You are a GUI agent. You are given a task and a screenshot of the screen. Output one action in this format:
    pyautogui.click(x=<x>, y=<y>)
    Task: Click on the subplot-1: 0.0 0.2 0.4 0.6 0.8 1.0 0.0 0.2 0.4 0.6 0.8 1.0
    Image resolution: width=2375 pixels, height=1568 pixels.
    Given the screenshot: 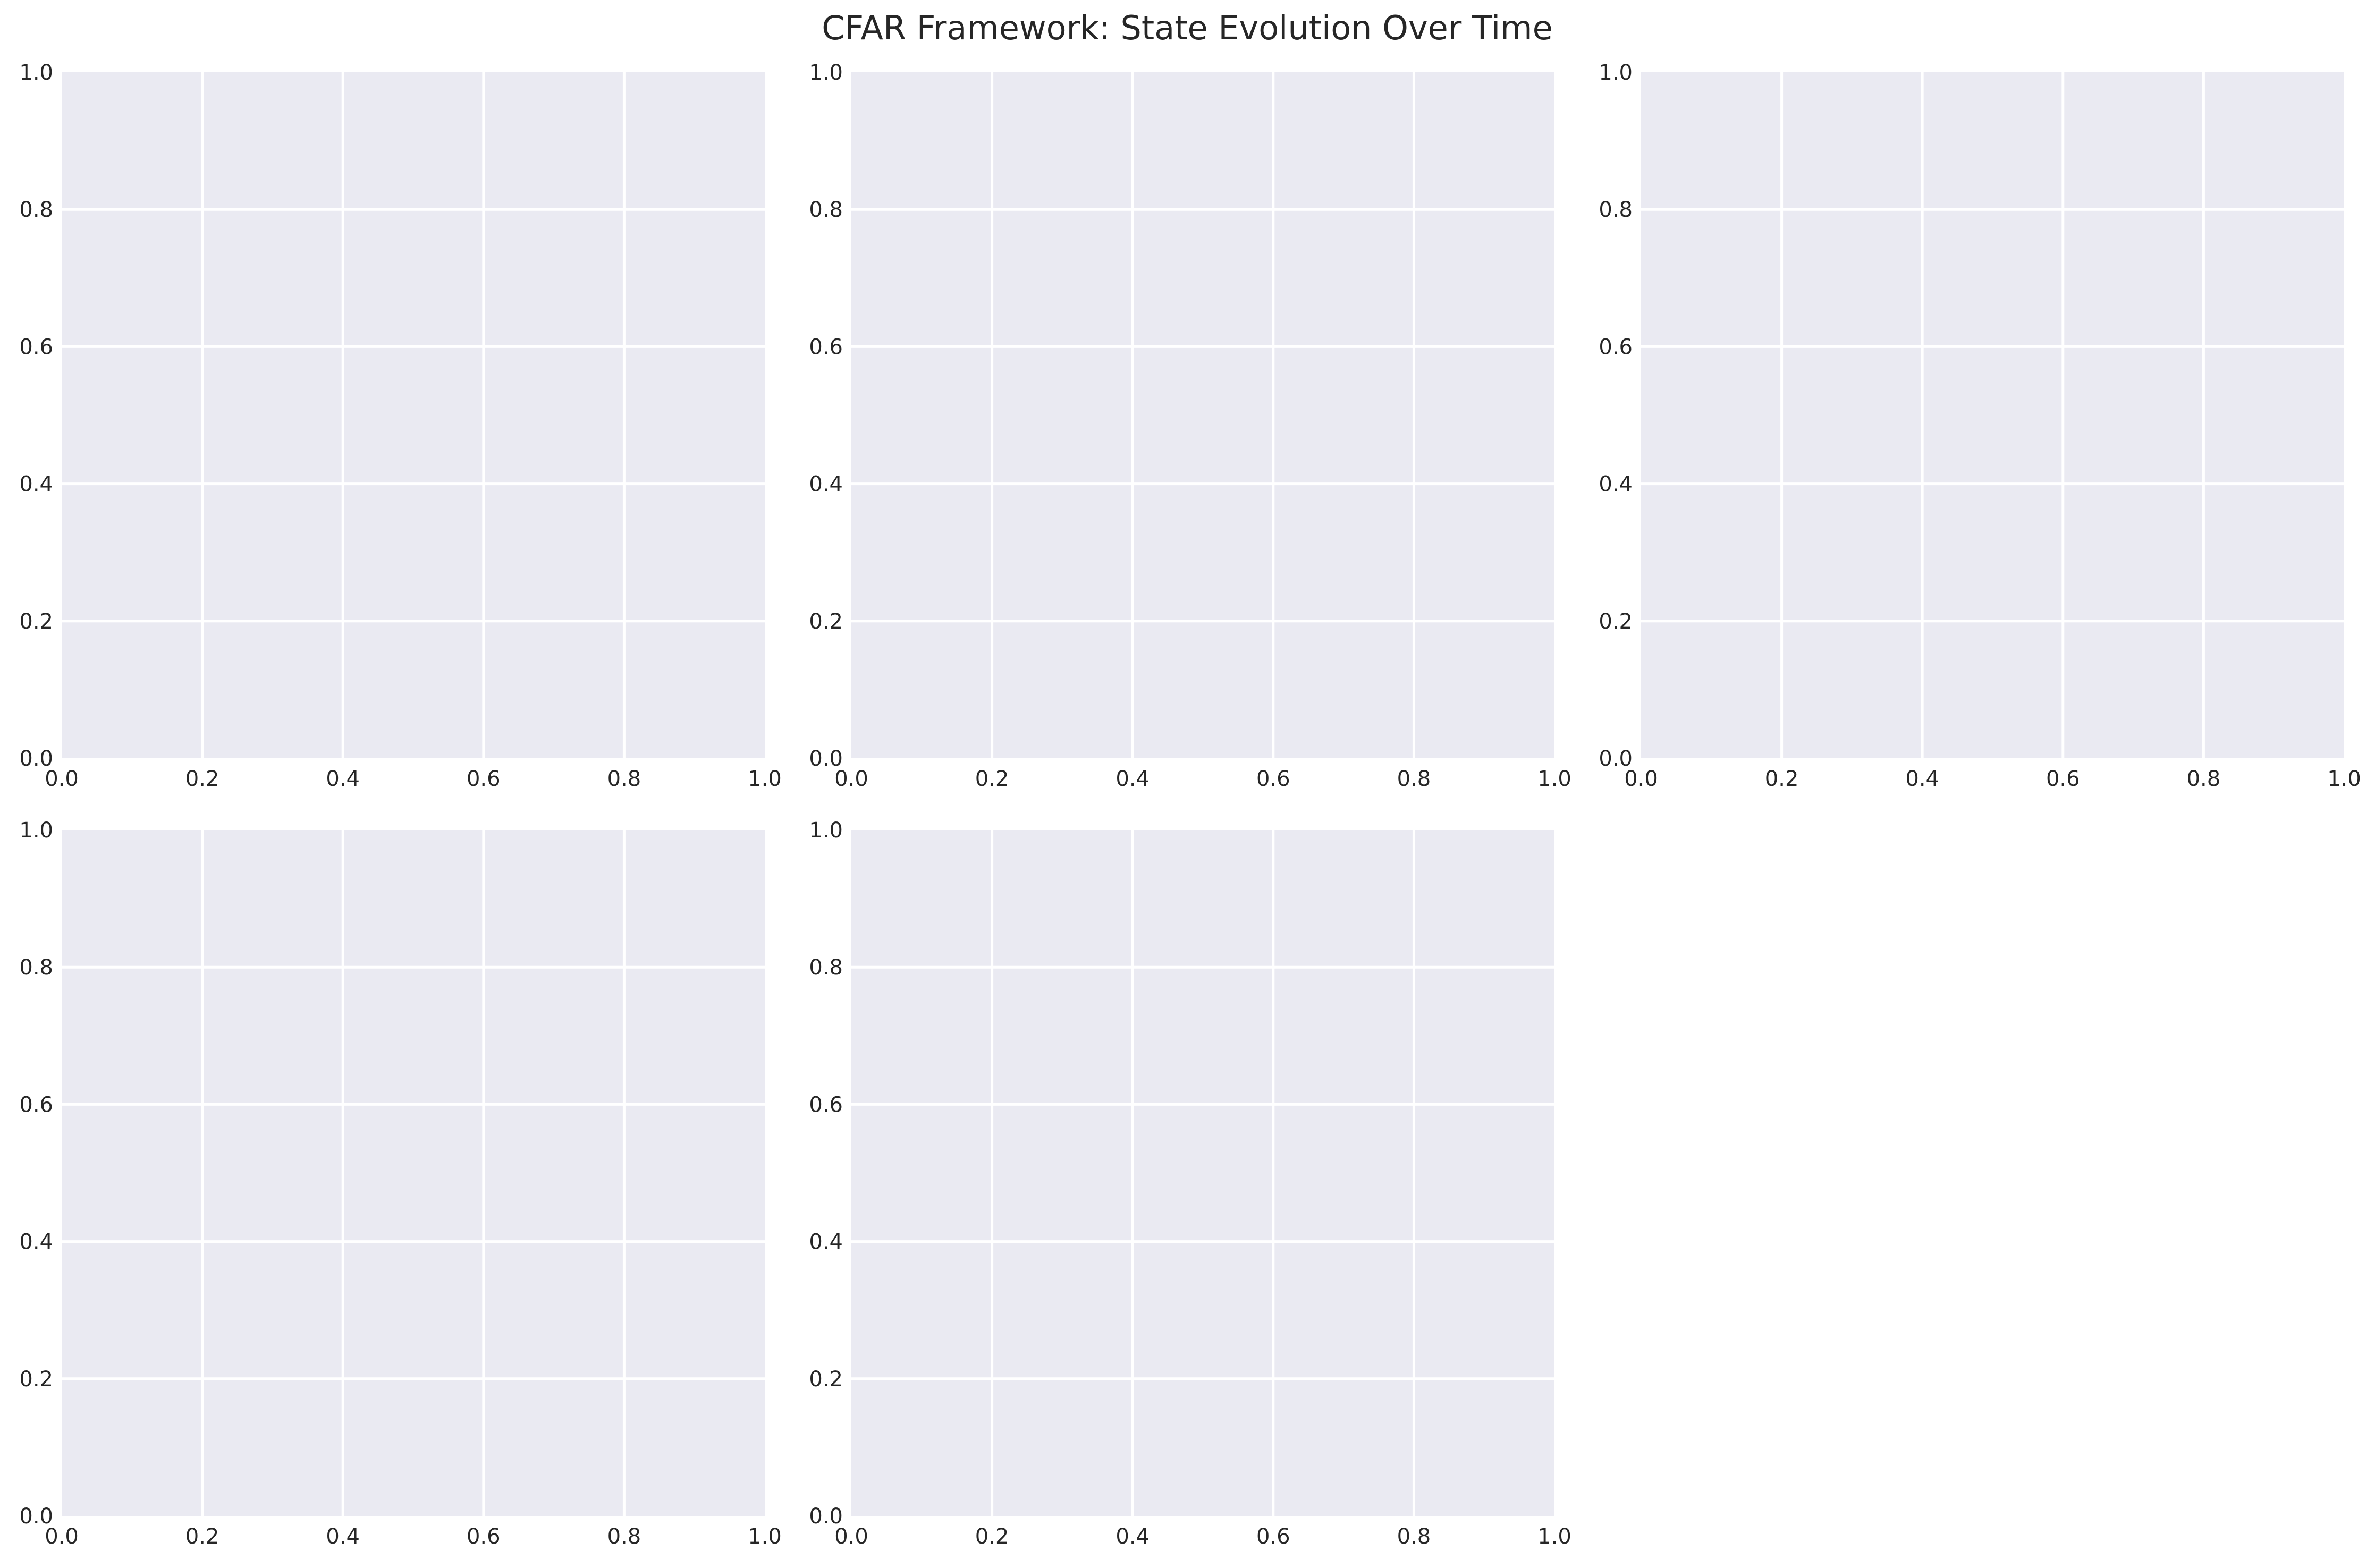 What is the action you would take?
    pyautogui.click(x=400, y=426)
    